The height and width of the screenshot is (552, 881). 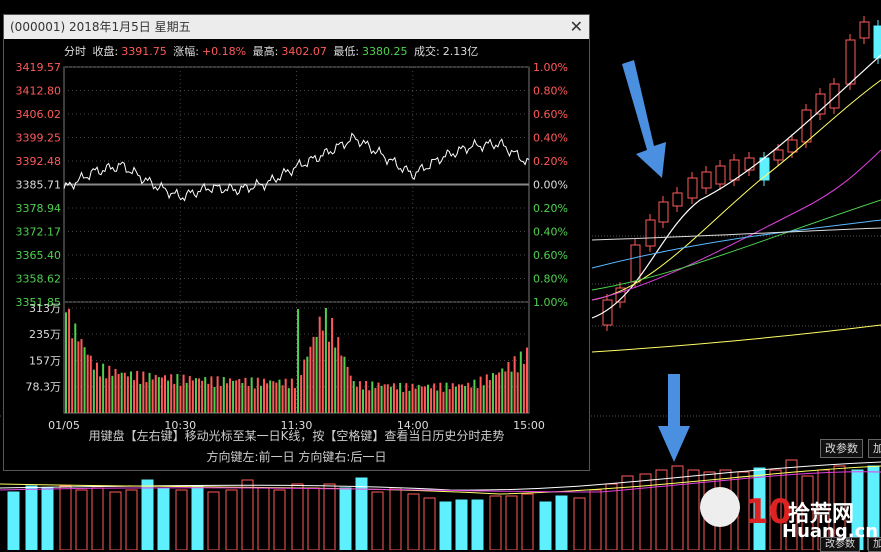 I want to click on time-tick-label: 11:30, so click(x=297, y=425).